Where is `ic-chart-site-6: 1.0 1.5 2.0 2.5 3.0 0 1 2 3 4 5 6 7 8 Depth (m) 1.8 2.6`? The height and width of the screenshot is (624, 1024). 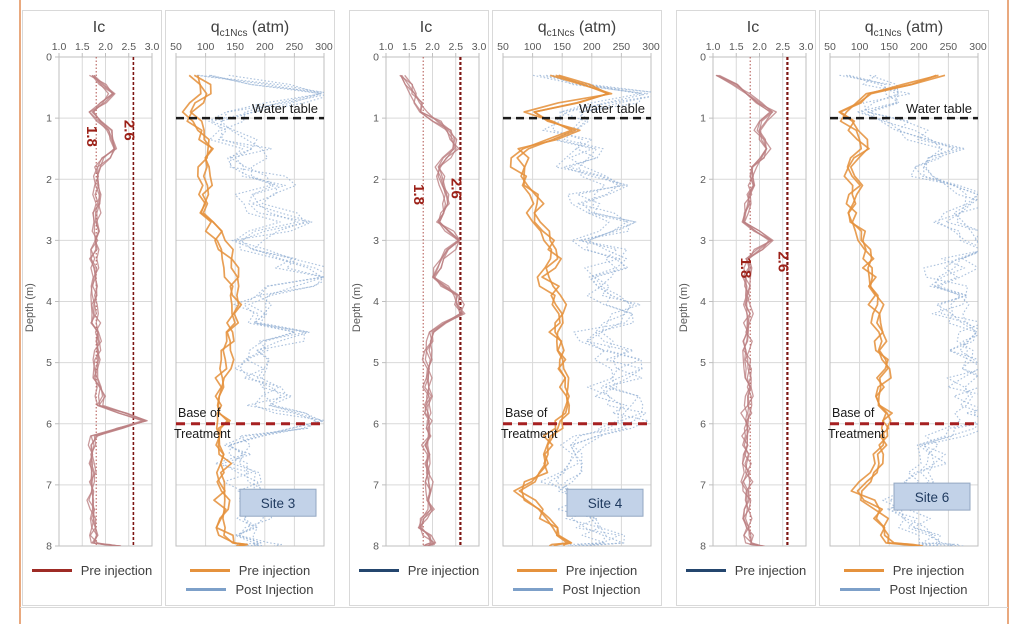
ic-chart-site-6: 1.0 1.5 2.0 2.5 3.0 0 1 2 3 4 5 6 7 8 Depth (m) 1.8 2.6 is located at coordinates (745, 297).